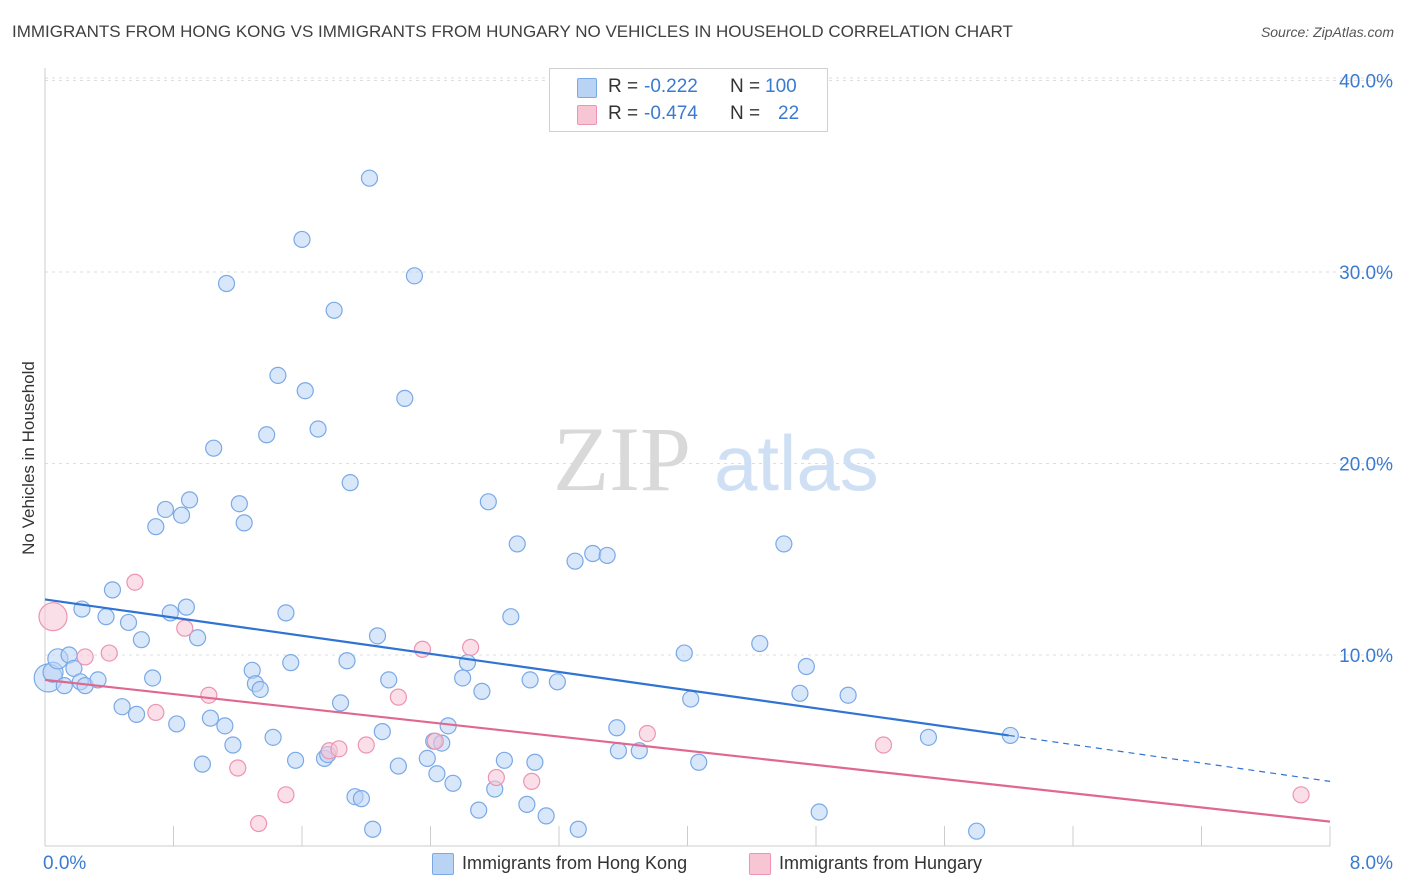 The image size is (1406, 892). What do you see at coordinates (28, 458) in the screenshot?
I see `y-axis-label: No Vehicles in Household` at bounding box center [28, 458].